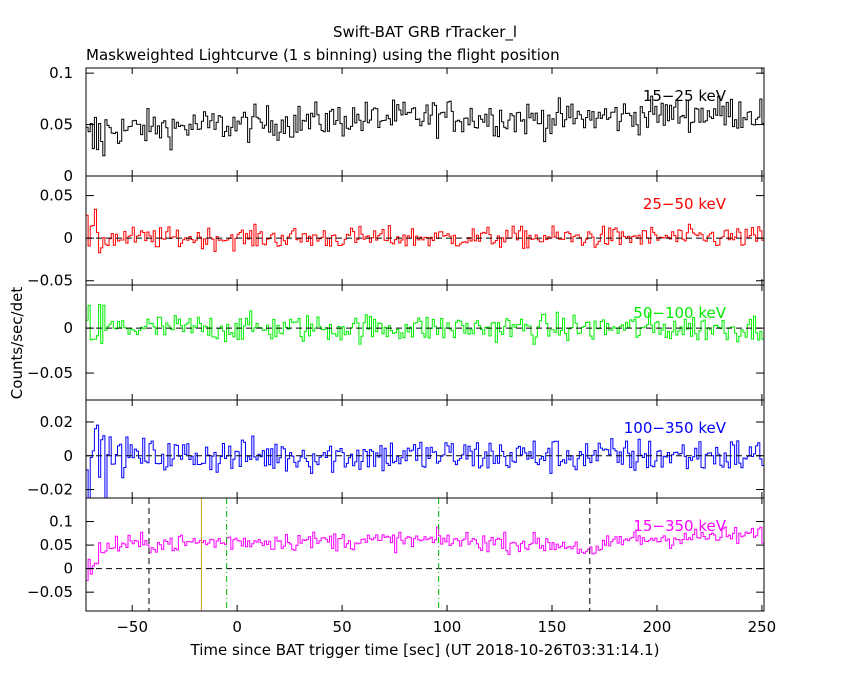 This screenshot has height=680, width=850. What do you see at coordinates (50, 490) in the screenshot?
I see `y-tick-label: −0.02` at bounding box center [50, 490].